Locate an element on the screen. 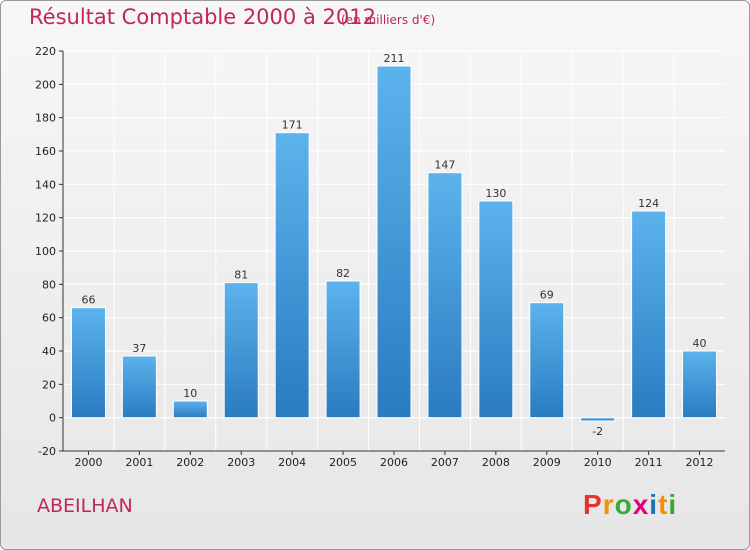 The image size is (750, 550). bar-2004 is located at coordinates (292, 275).